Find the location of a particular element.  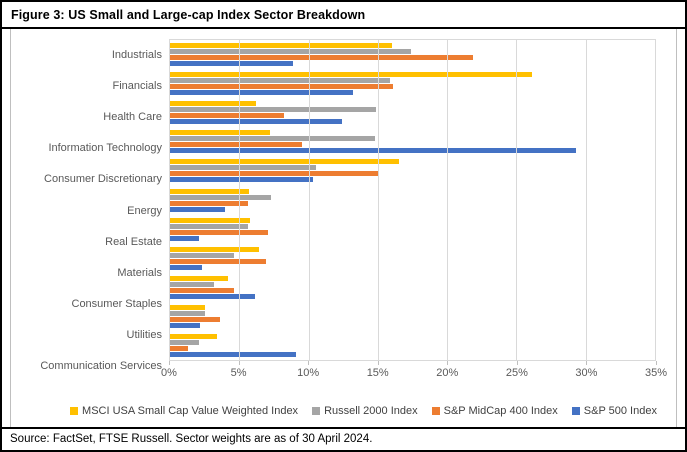

legend-label: S&P 500 Index is located at coordinates (620, 411).